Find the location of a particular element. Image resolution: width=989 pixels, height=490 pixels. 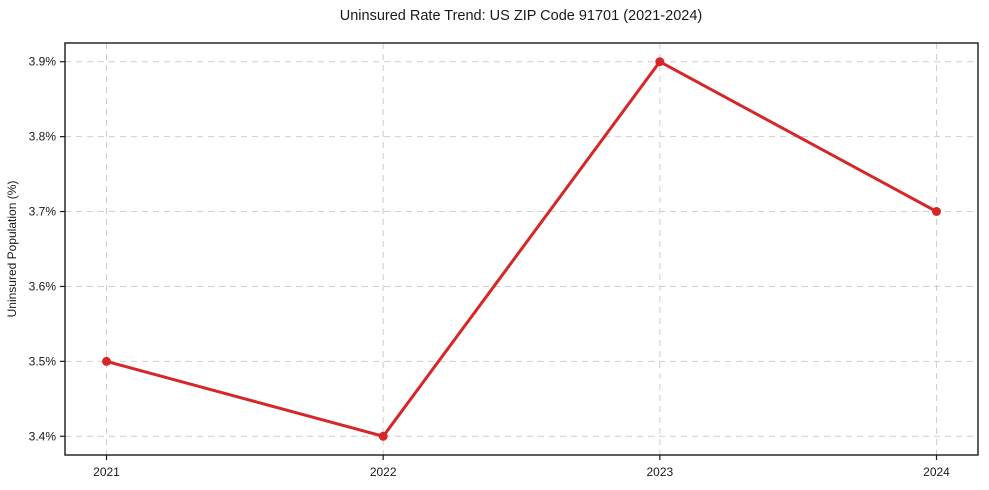

y-tick-label: 3.4% is located at coordinates (43, 436).